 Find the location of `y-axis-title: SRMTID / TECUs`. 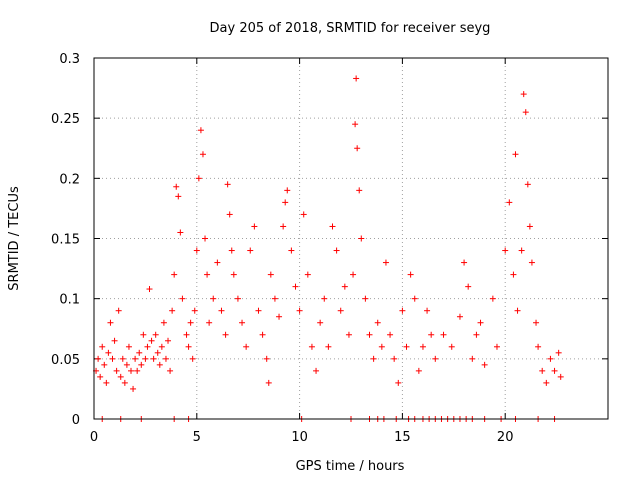

y-axis-title: SRMTID / TECUs is located at coordinates (14, 238).